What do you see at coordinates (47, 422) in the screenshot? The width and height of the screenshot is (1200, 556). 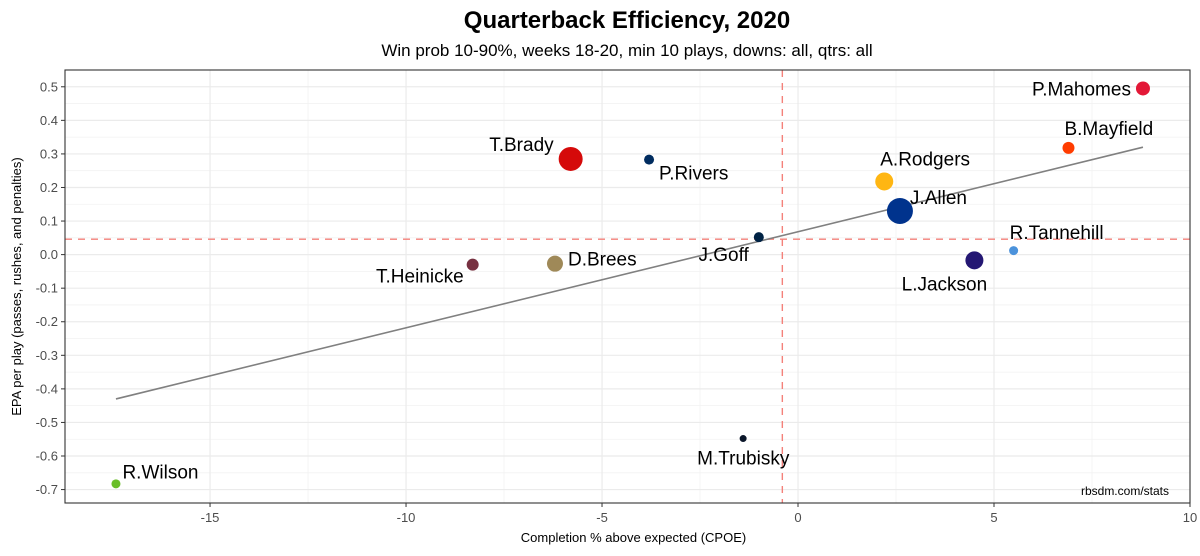 I see `y-tick-label: -0.5` at bounding box center [47, 422].